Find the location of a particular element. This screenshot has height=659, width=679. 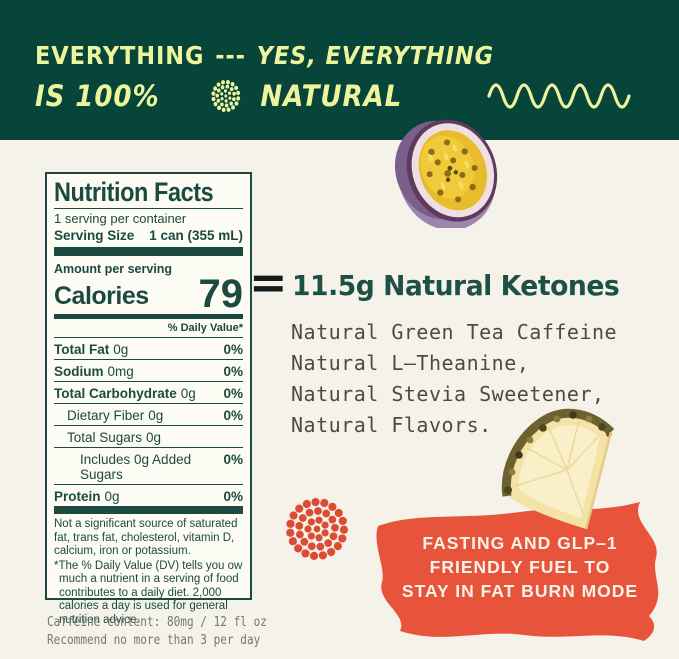

dot-burst-graphic is located at coordinates (317, 528).